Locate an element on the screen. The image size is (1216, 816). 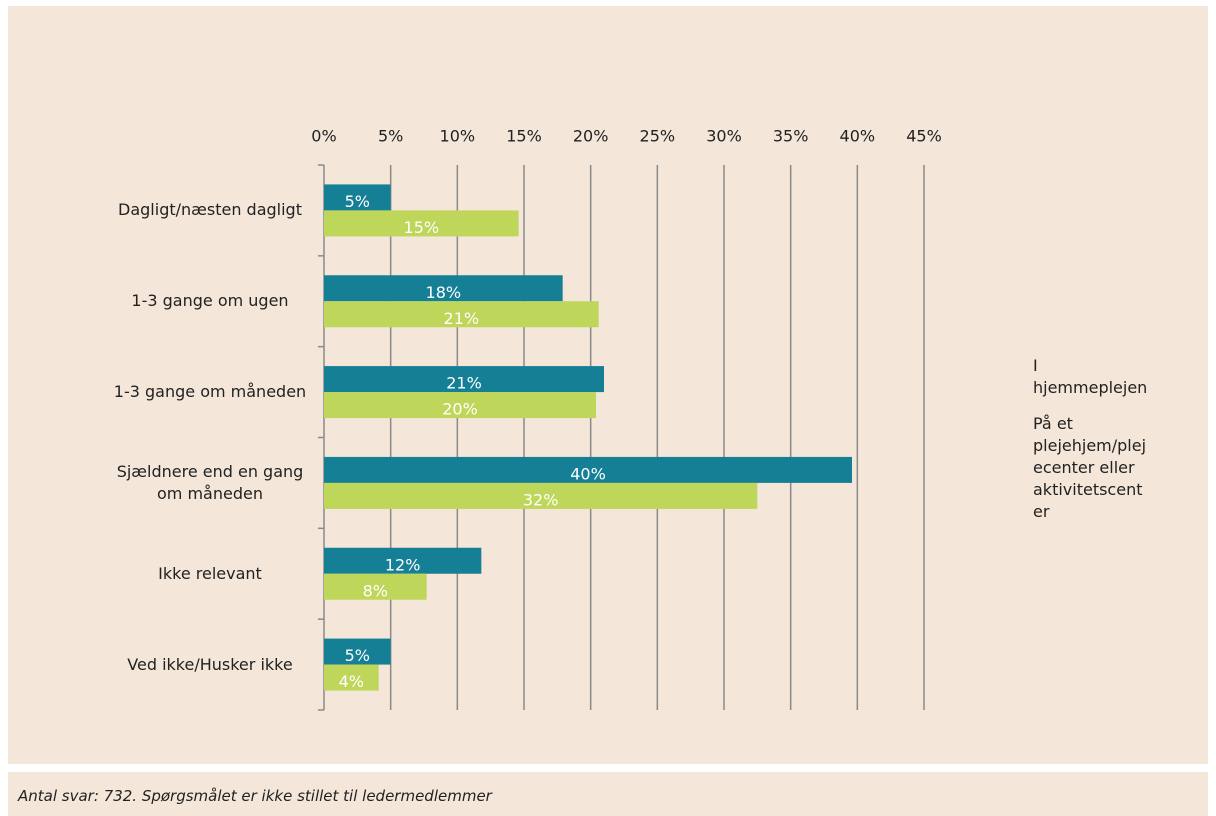
x-tick-label: 5% is located at coordinates (390, 136).